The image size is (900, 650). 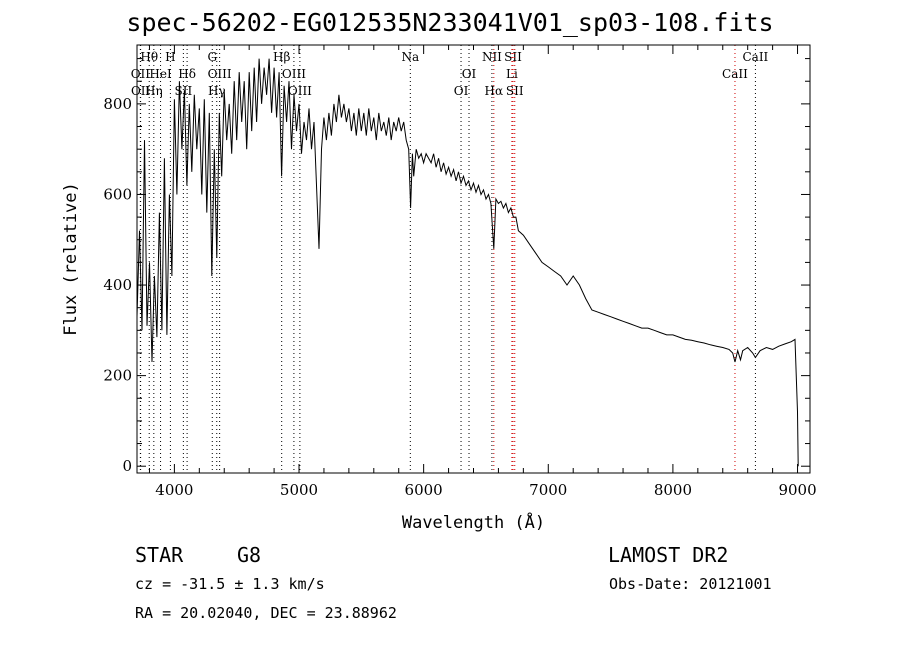 What do you see at coordinates (410, 57) in the screenshot?
I see `line-label: Na` at bounding box center [410, 57].